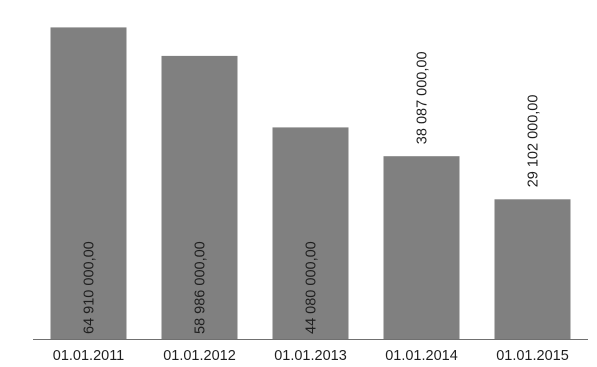 Image resolution: width=597 pixels, height=367 pixels. I want to click on data-label: 64 910 000,00, so click(90, 287).